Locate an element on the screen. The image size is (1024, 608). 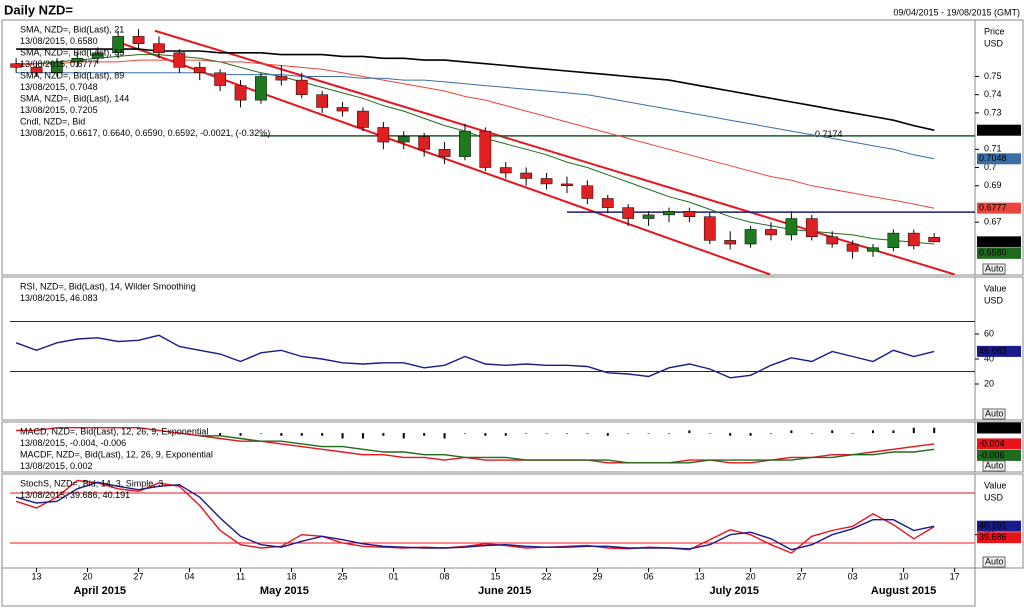
y-tick-label: 20 is located at coordinates (989, 383).